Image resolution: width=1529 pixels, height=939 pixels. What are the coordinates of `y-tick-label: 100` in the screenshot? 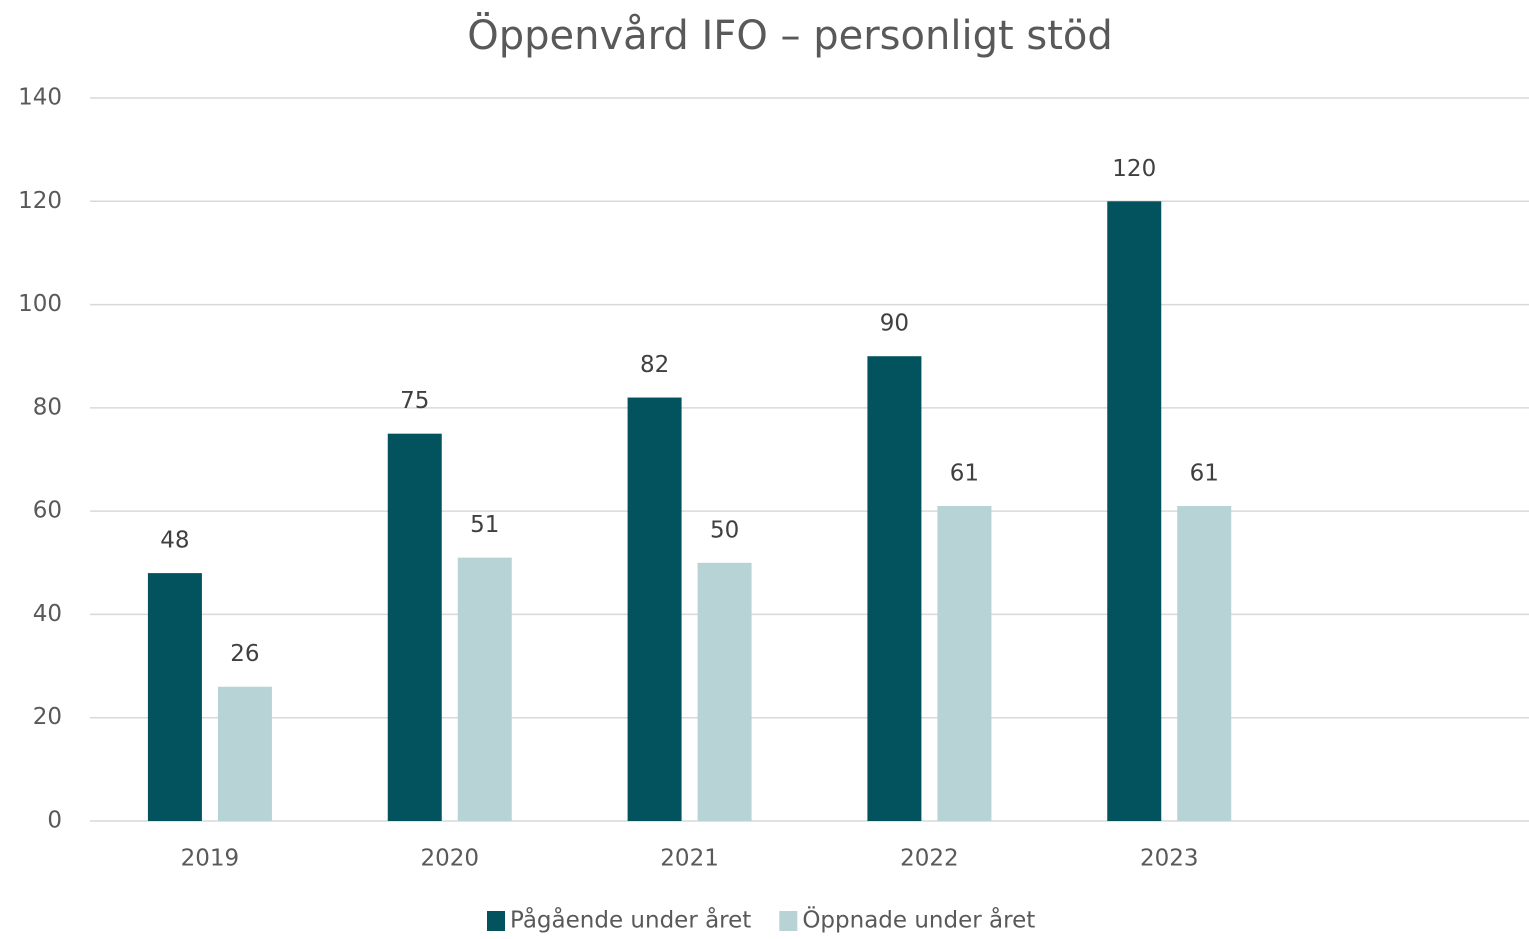 It's located at (40, 304).